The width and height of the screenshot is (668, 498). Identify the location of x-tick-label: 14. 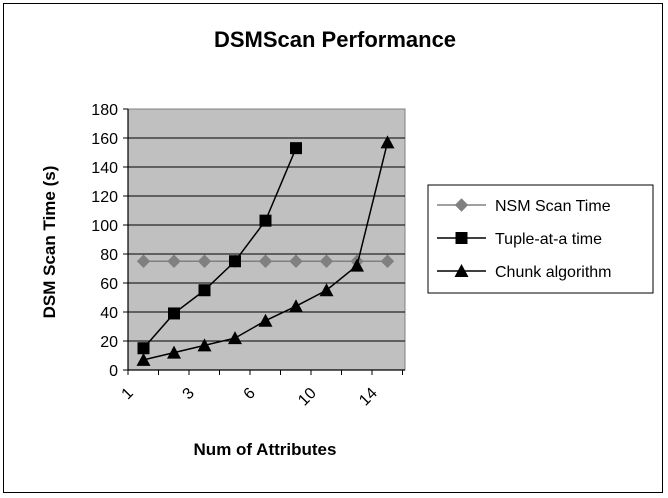
(368, 397).